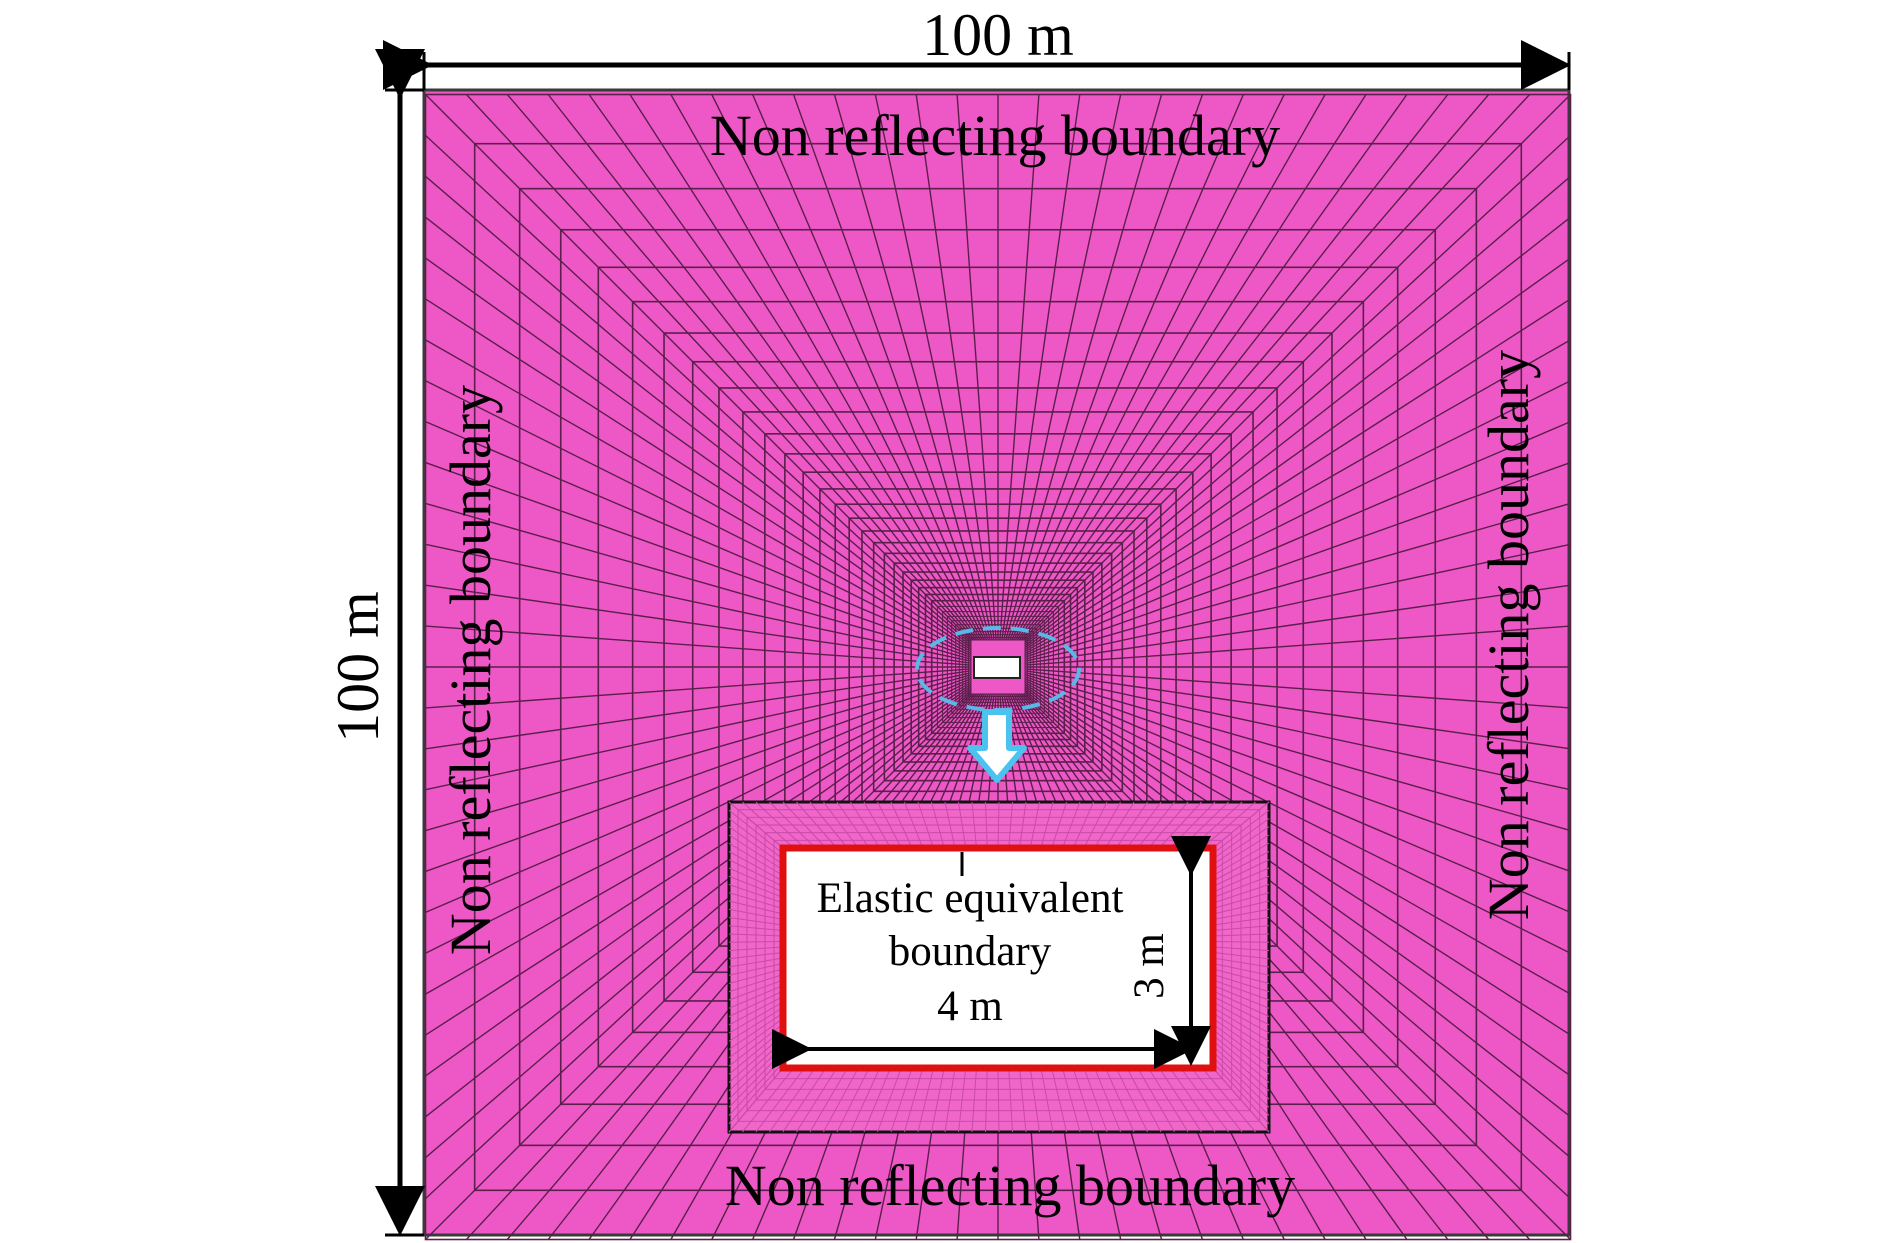  What do you see at coordinates (970, 1006) in the screenshot?
I see `inset-width-label: 4 m` at bounding box center [970, 1006].